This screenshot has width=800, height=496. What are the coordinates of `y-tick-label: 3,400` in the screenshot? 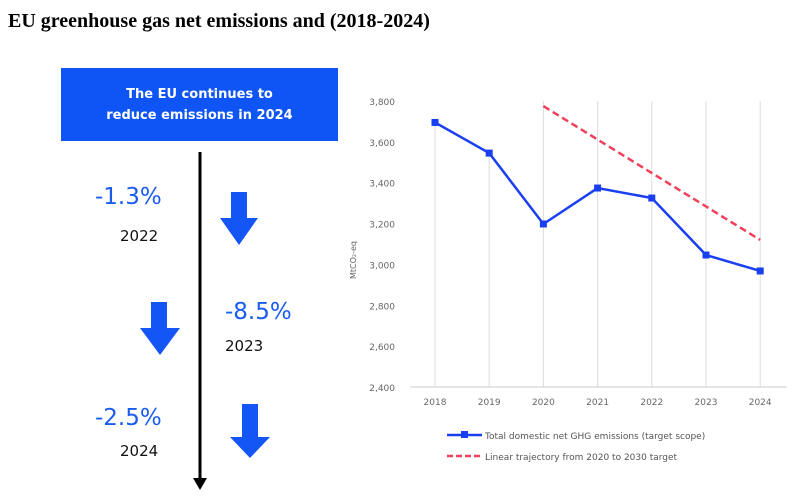 It's located at (382, 185).